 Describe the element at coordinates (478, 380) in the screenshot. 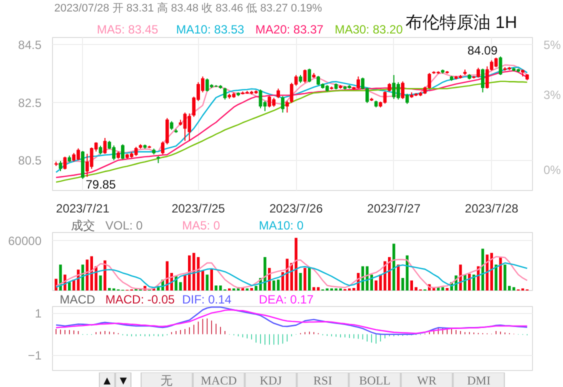

I see `text: DMI` at that location.